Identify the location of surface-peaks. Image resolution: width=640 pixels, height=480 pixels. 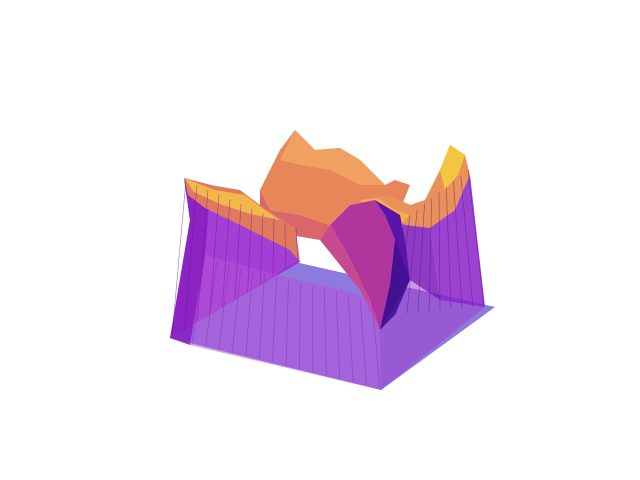
(297, 196).